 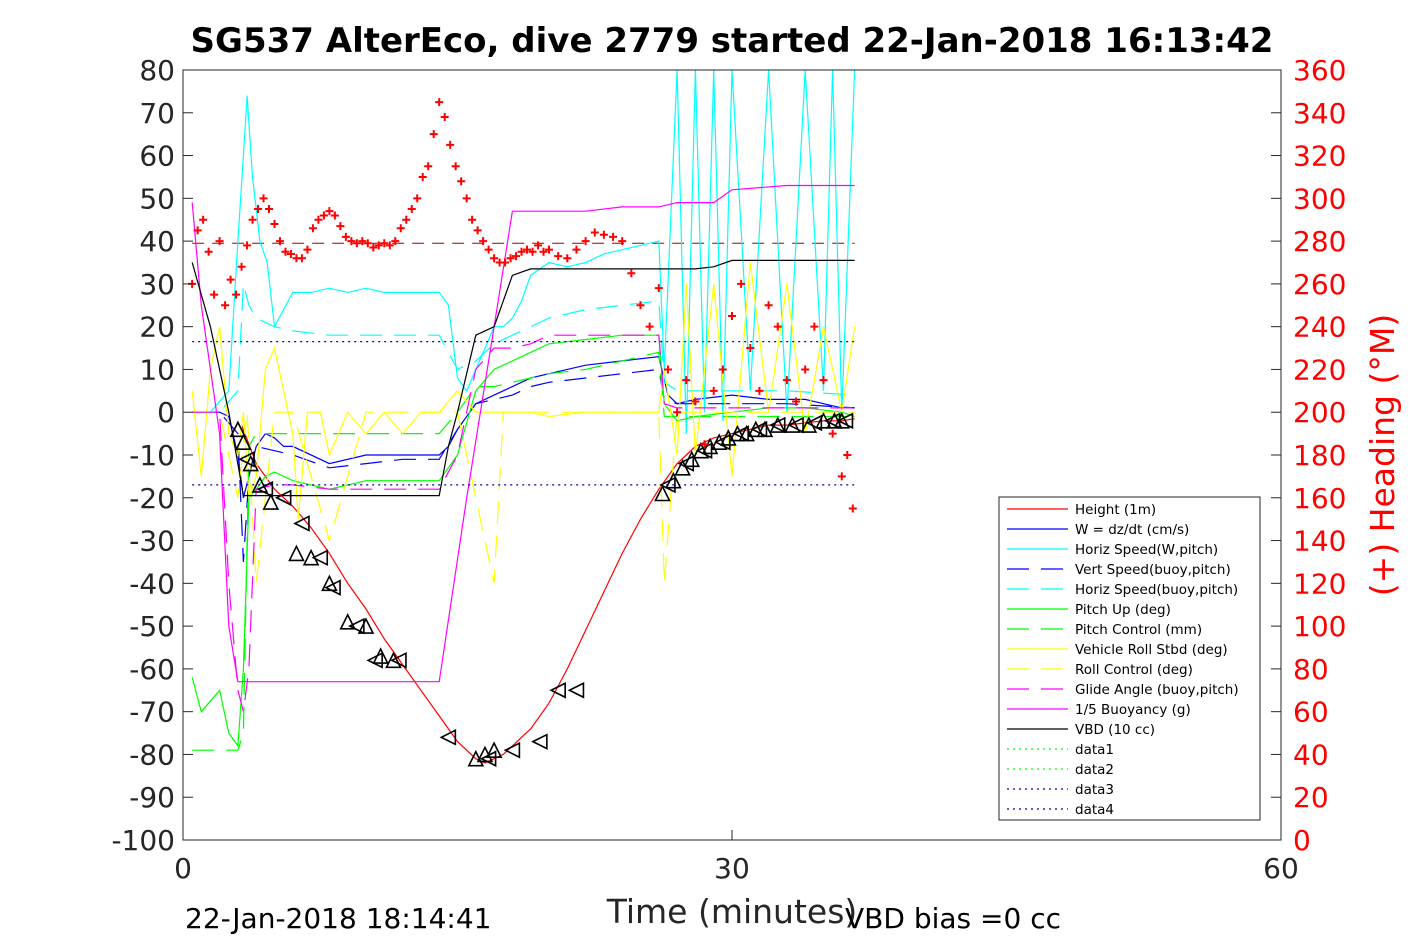 I want to click on legend-entry-5: Pitch Up (deg), so click(x=1123, y=610).